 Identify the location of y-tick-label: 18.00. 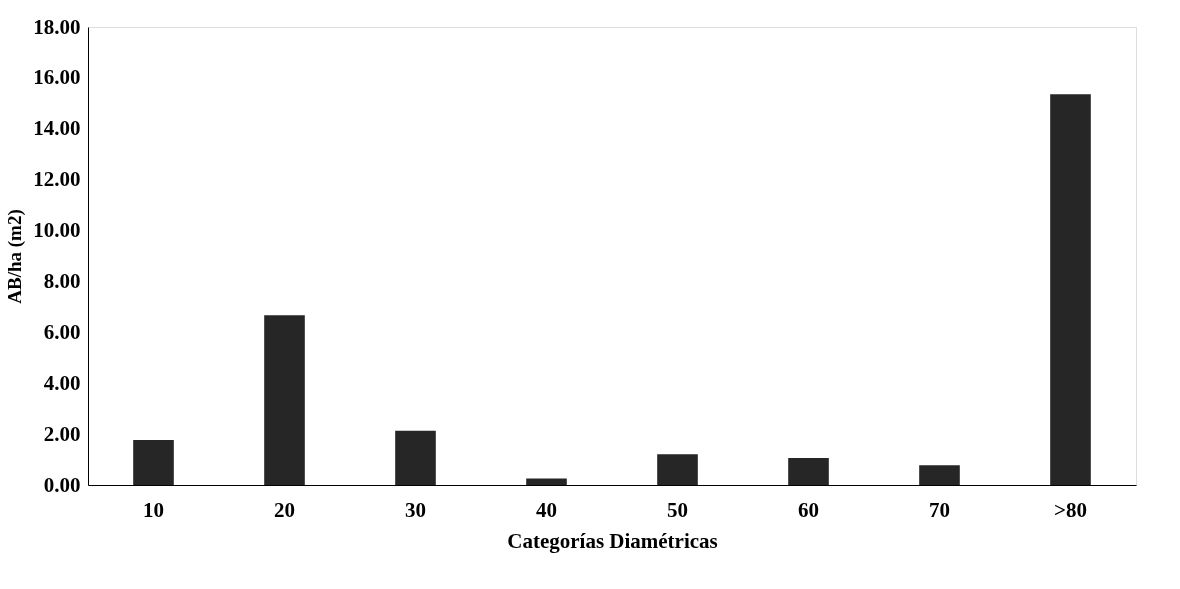
(57, 26).